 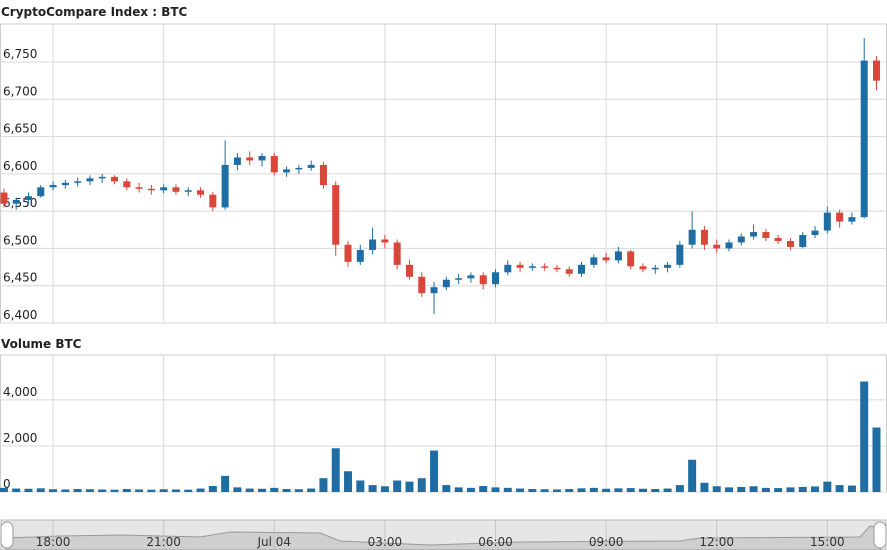 What do you see at coordinates (273, 542) in the screenshot?
I see `navigator-label: Jul 04` at bounding box center [273, 542].